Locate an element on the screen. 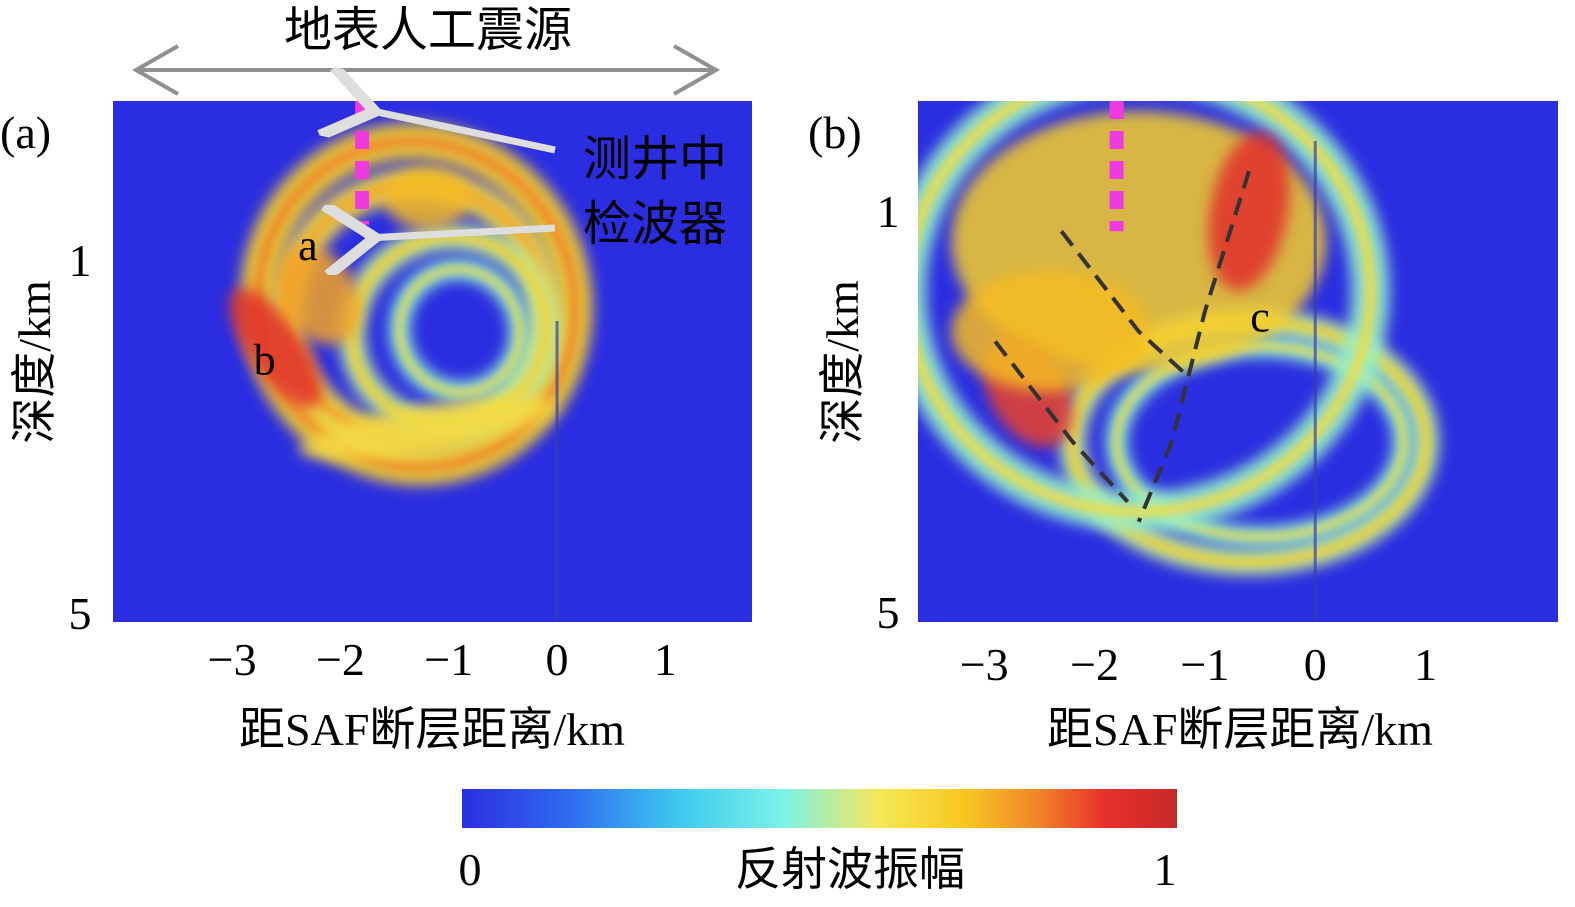 This screenshot has width=1575, height=907. source-label: 地表人工震源 is located at coordinates (428, 30).